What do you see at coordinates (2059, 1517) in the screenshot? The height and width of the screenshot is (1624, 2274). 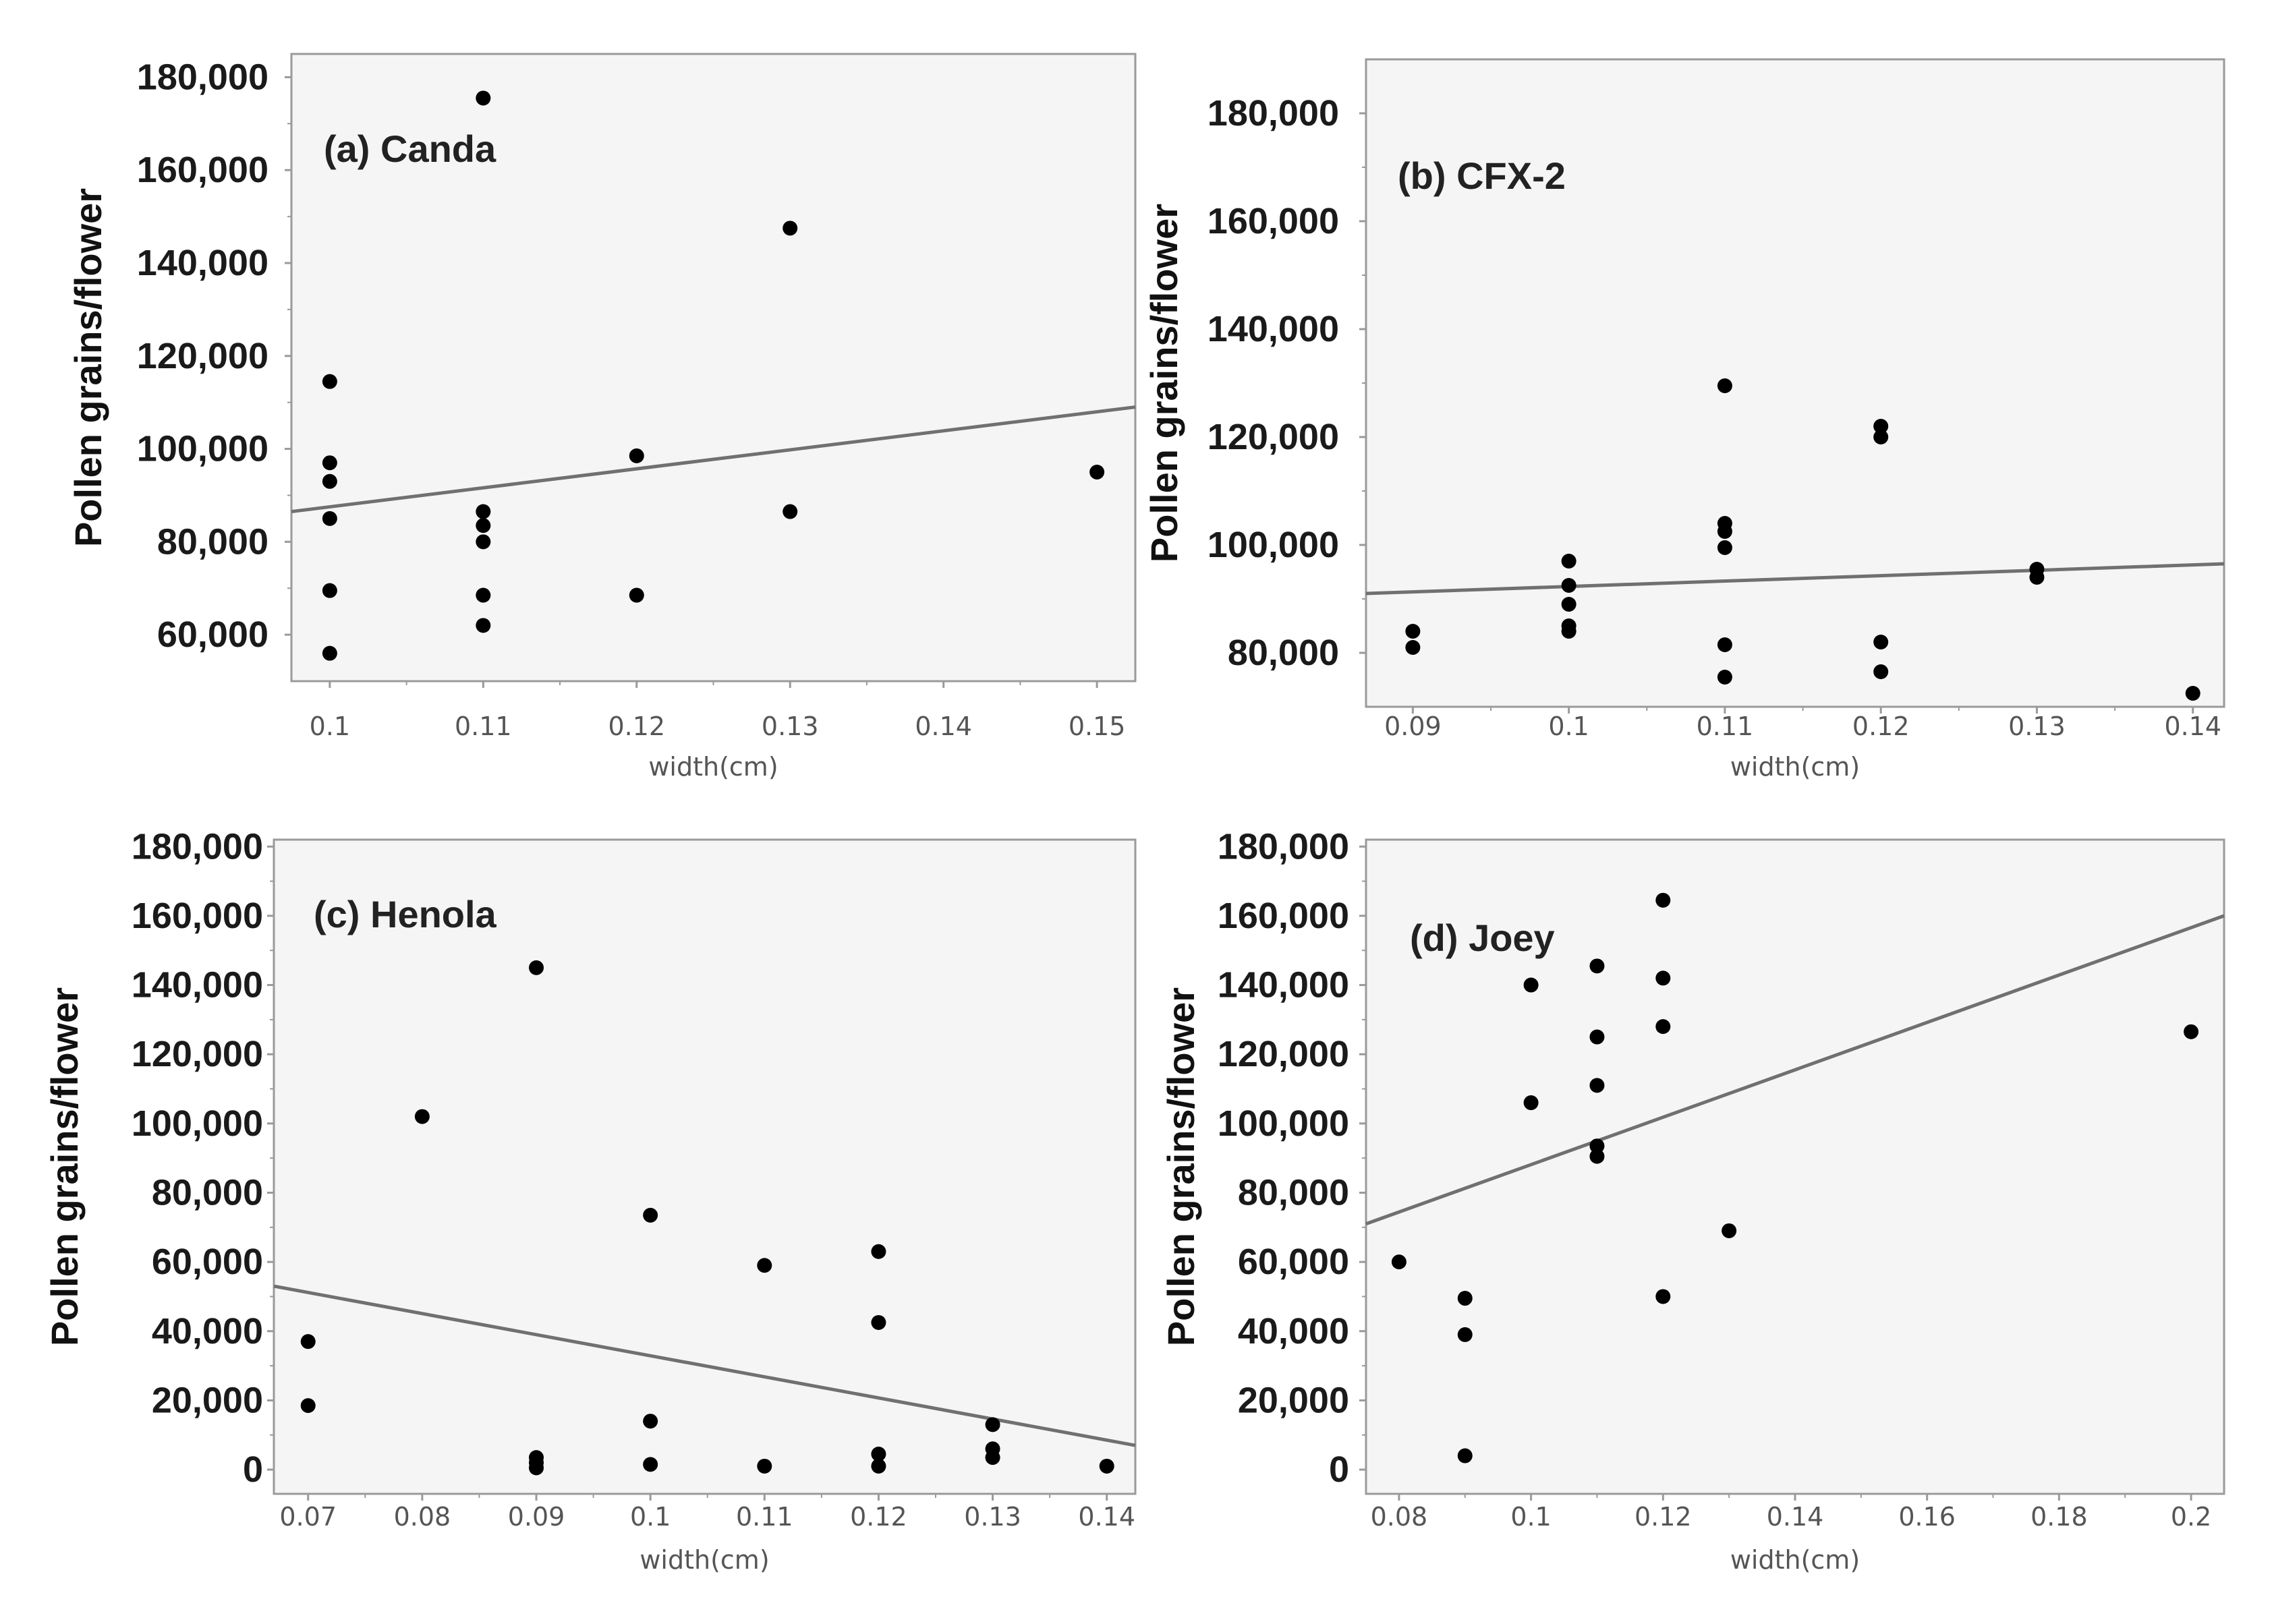 I see `x-tick-label: 0.18` at bounding box center [2059, 1517].